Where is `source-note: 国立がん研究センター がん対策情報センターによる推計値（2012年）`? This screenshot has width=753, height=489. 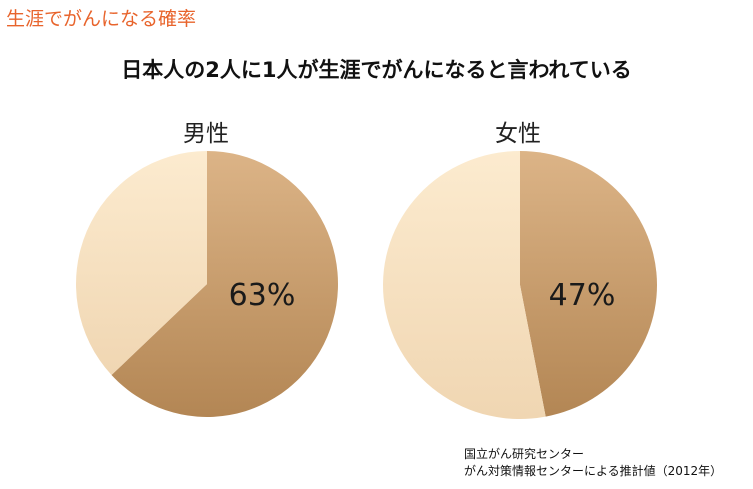
source-note: 国立がん研究センター がん対策情報センターによる推計値（2012年） is located at coordinates (593, 463).